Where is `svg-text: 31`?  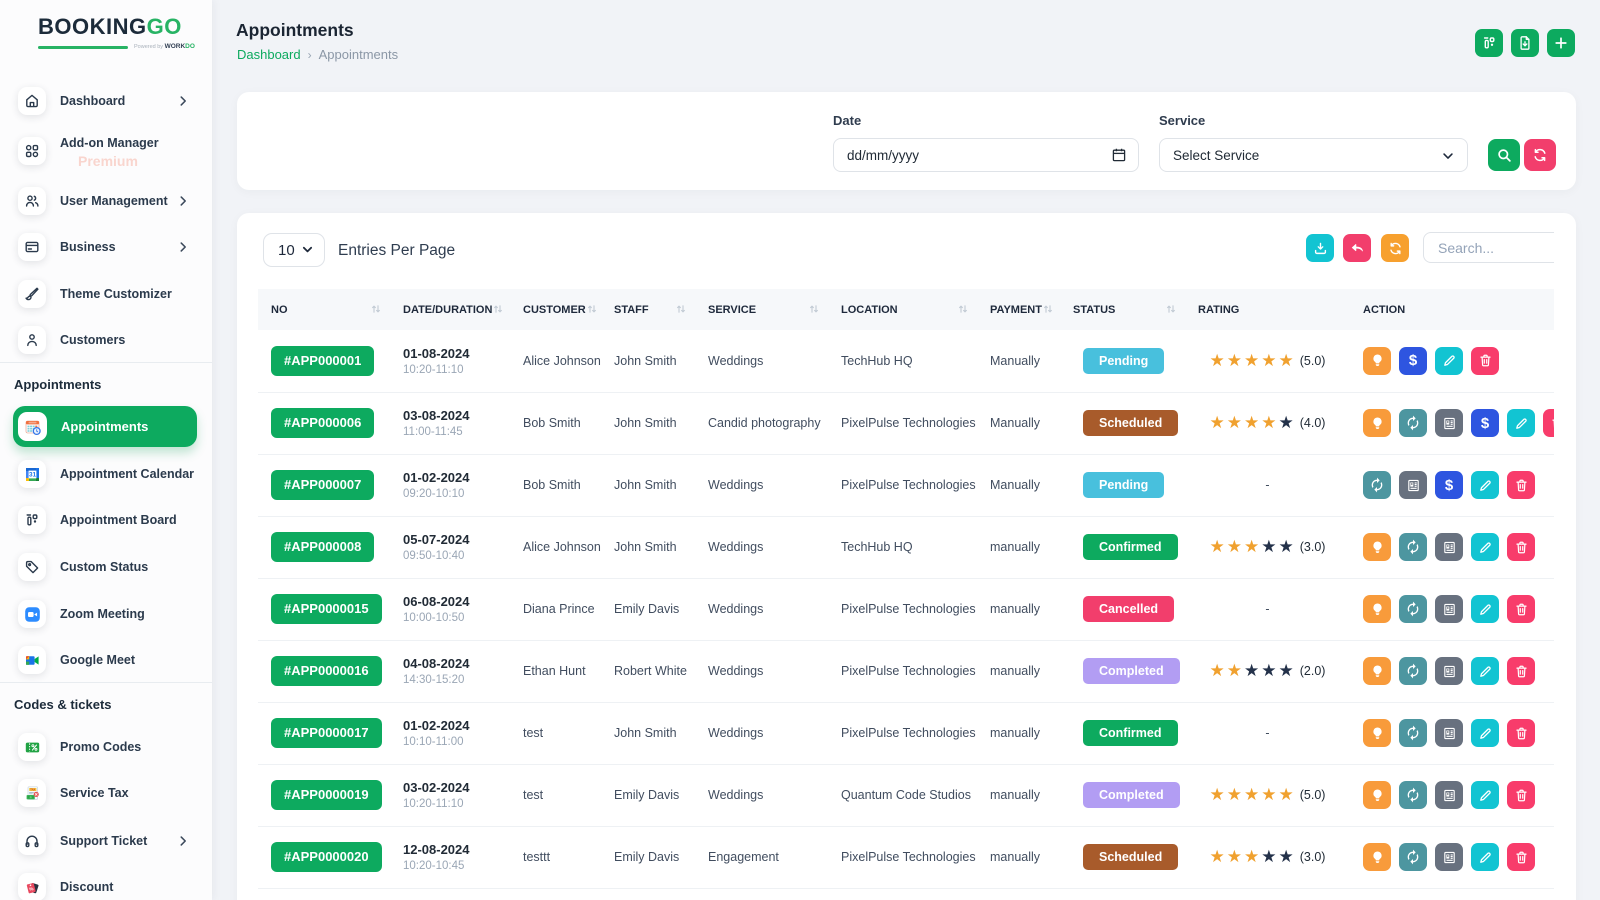 svg-text: 31 is located at coordinates (32, 474).